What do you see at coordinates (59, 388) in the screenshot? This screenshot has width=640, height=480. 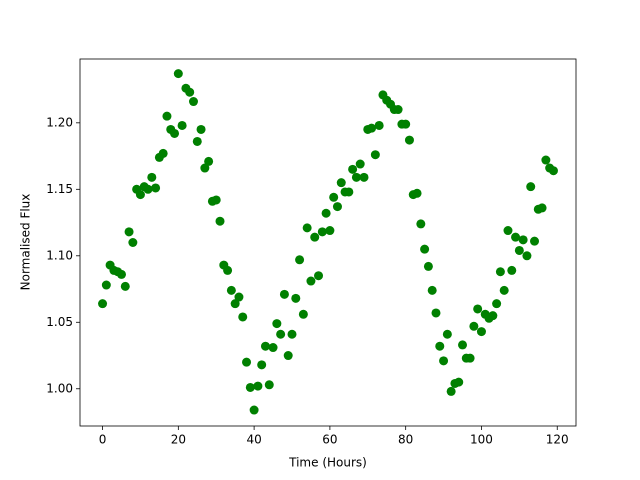 I see `y-tick-label: 1.00` at bounding box center [59, 388].